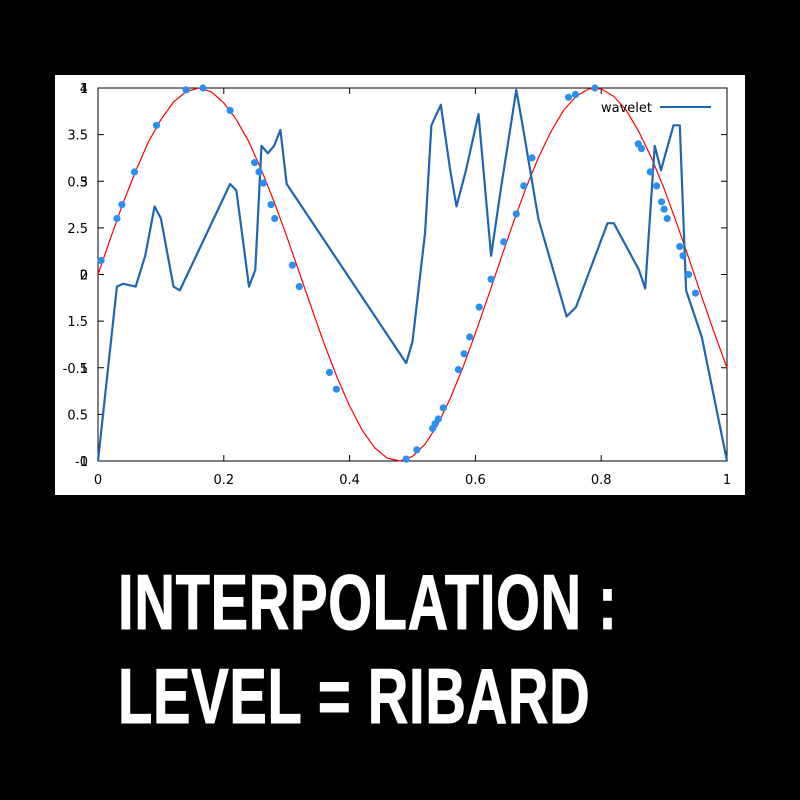 Image resolution: width=800 pixels, height=800 pixels. I want to click on y-tick-label: 1, so click(84, 369).